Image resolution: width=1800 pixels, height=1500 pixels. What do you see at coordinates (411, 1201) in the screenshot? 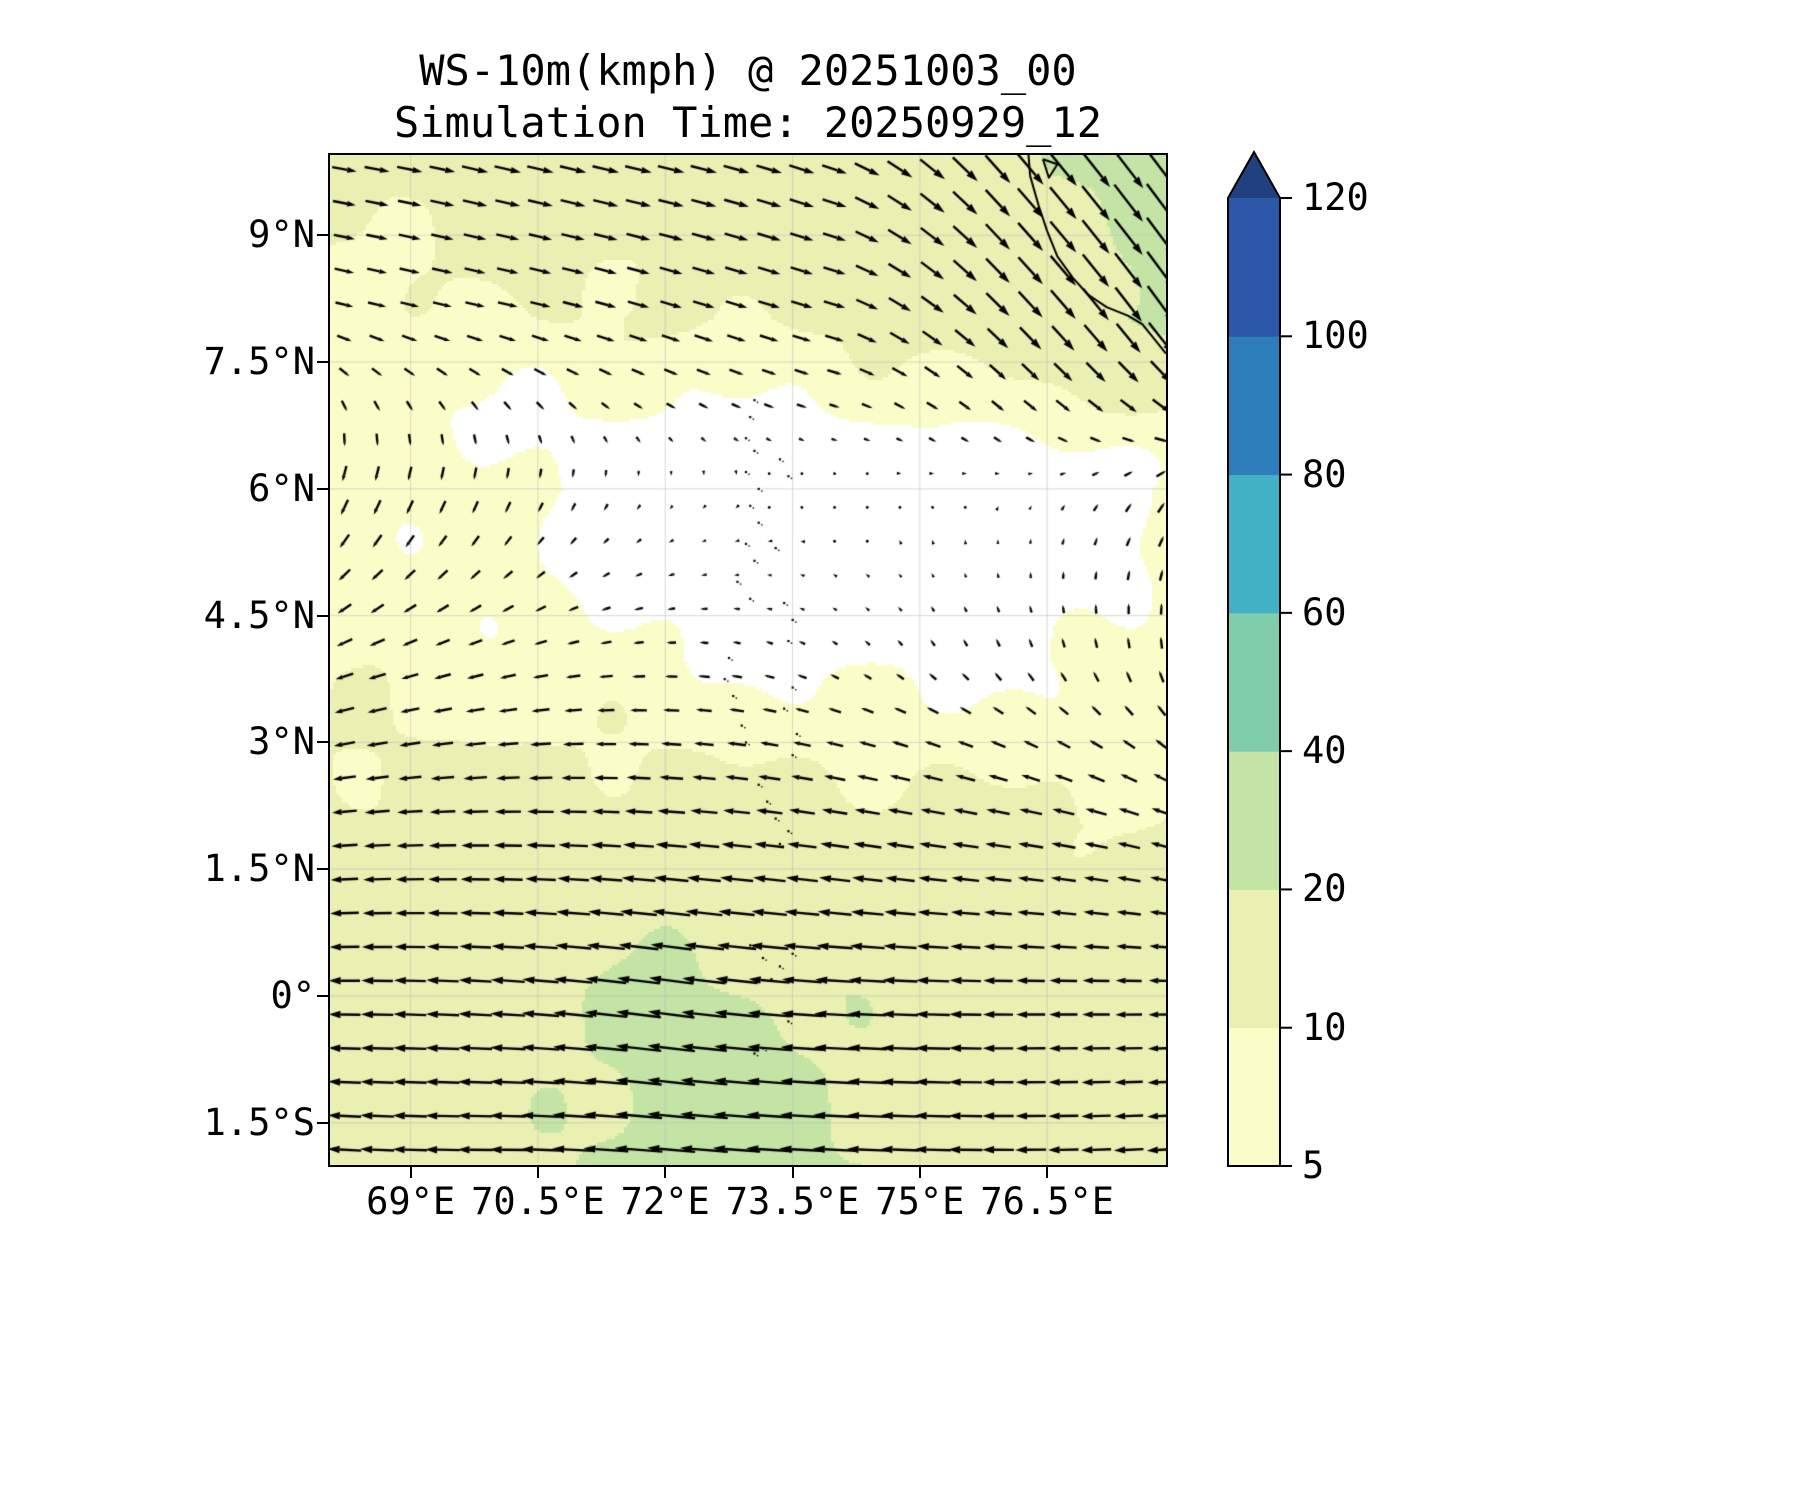
I see `x-tick-label: 69°E` at bounding box center [411, 1201].